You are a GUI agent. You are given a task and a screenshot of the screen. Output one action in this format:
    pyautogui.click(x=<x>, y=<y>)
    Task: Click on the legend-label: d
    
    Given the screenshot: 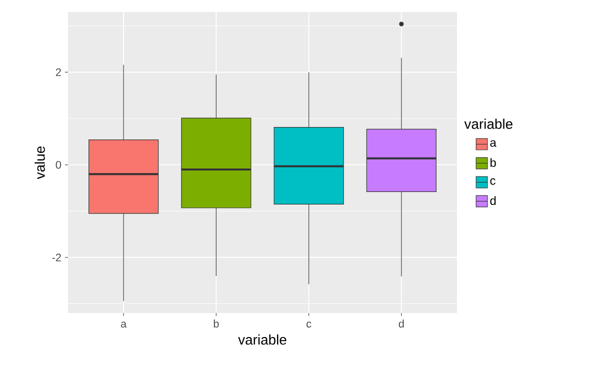 What is the action you would take?
    pyautogui.click(x=493, y=200)
    